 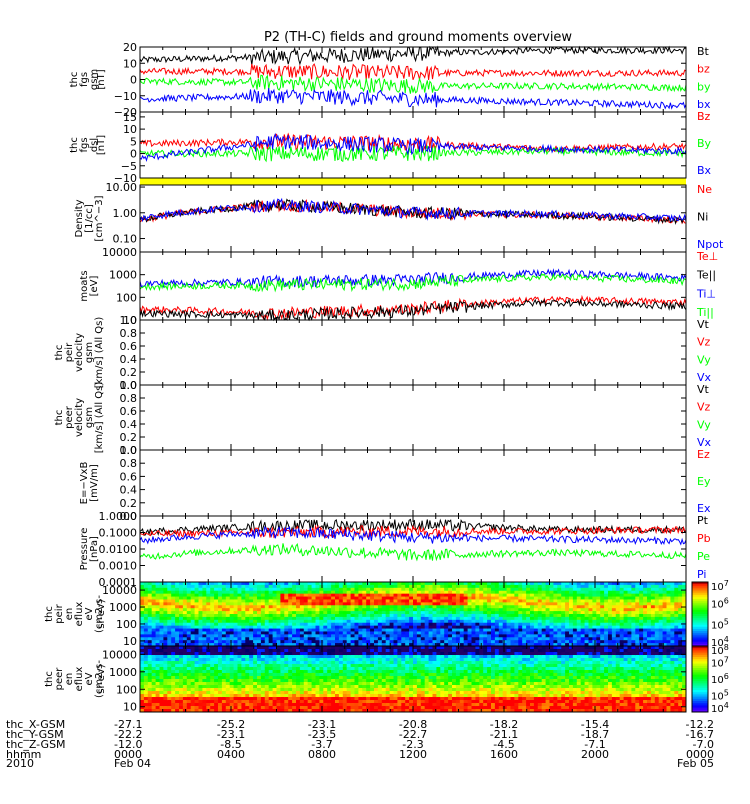 What do you see at coordinates (704, 538) in the screenshot?
I see `legend-pressure-1: Pb` at bounding box center [704, 538].